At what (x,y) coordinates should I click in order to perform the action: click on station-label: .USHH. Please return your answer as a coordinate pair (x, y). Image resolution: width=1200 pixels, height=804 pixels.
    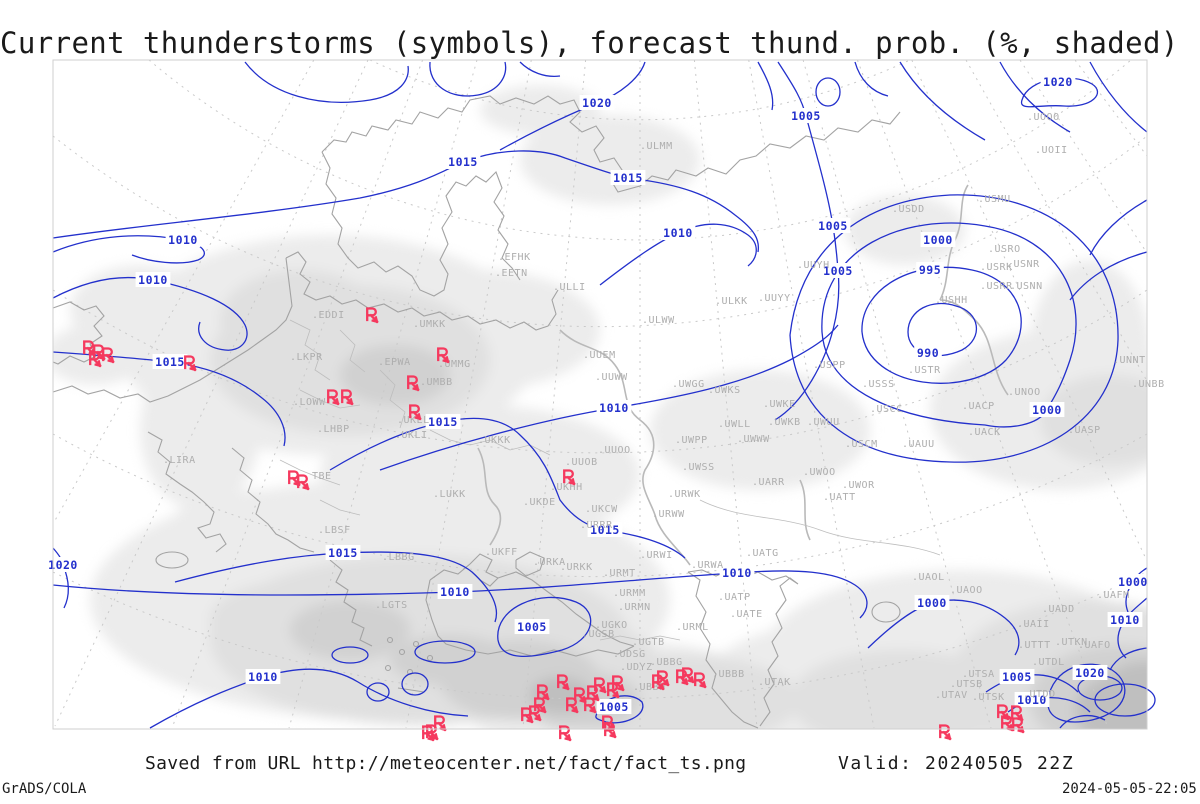
    Looking at the image, I should click on (951, 300).